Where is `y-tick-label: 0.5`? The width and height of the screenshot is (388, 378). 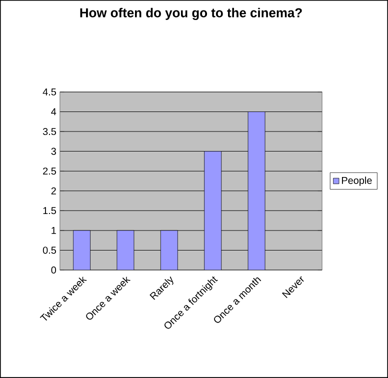 y-tick-label: 0.5 is located at coordinates (49, 250).